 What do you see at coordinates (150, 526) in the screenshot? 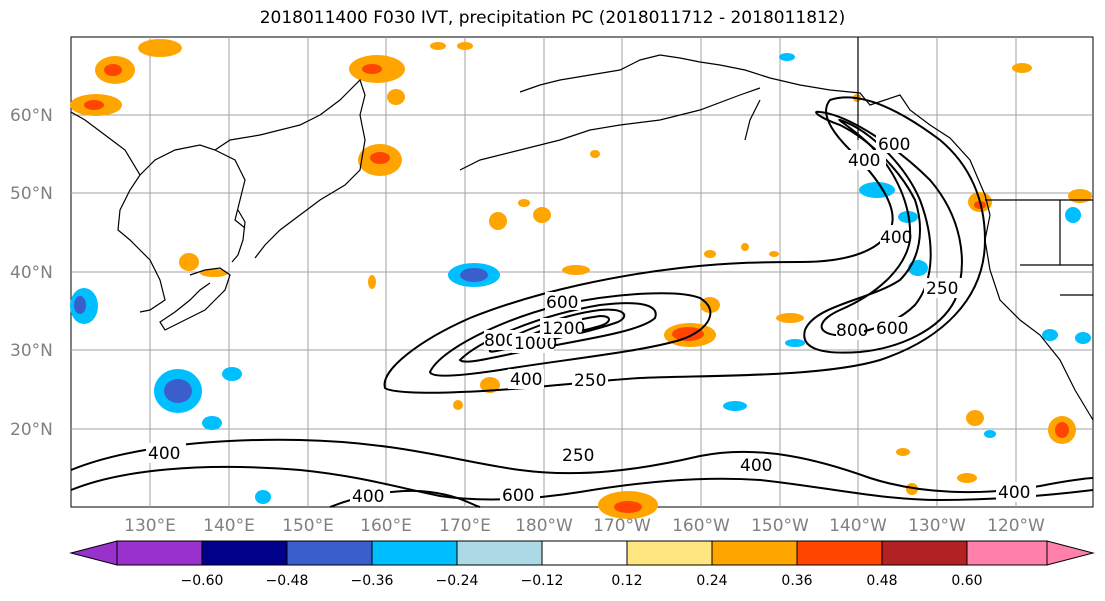
I see `lon-label: 130°E` at bounding box center [150, 526].